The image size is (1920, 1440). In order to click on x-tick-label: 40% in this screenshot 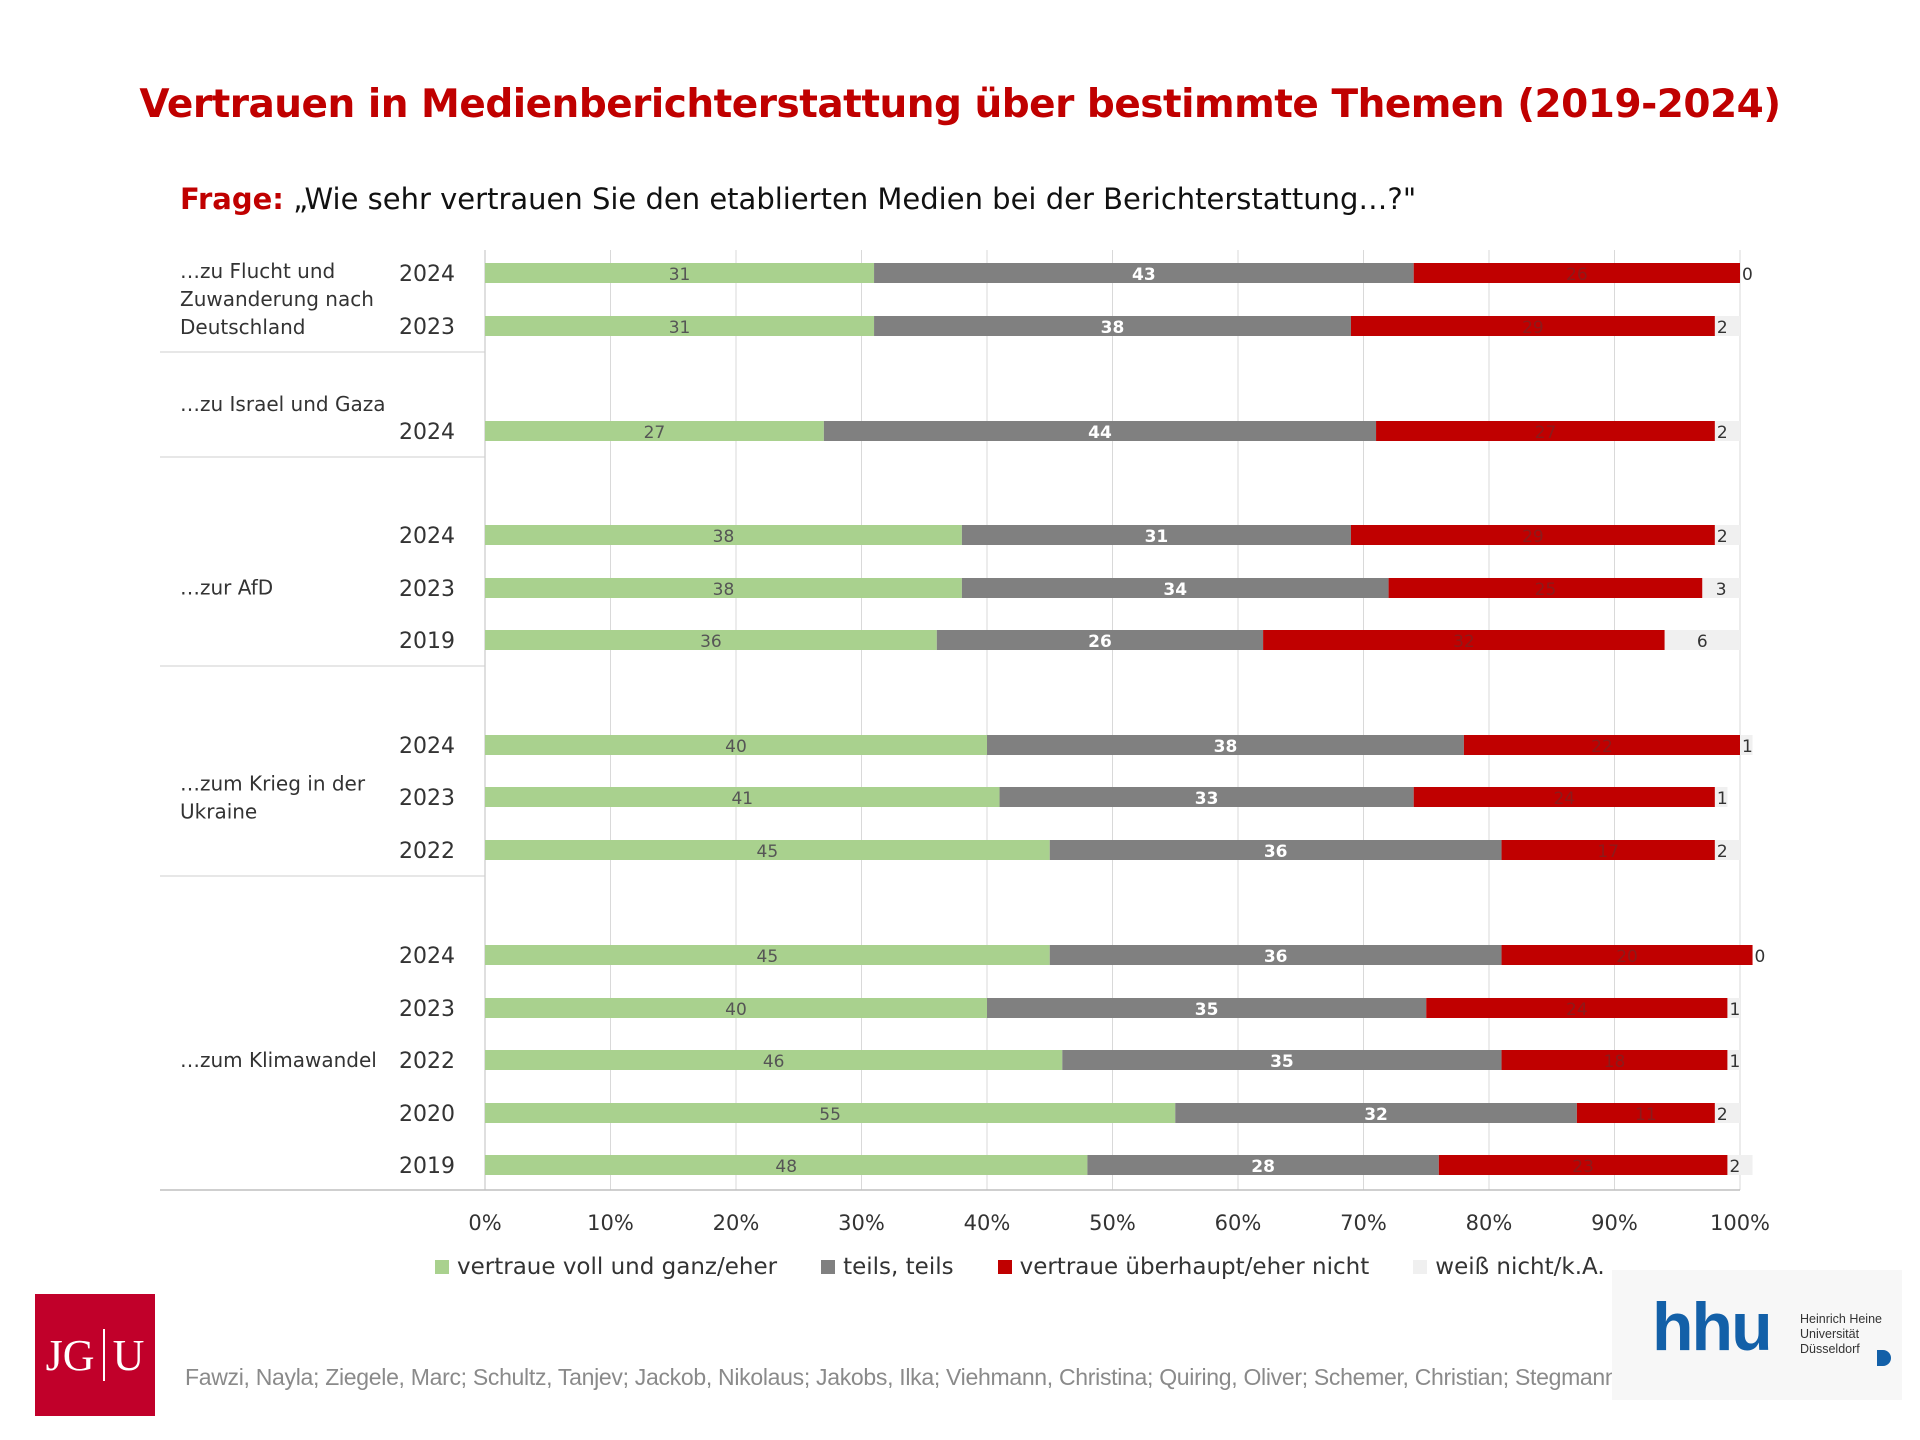, I will do `click(987, 1223)`.